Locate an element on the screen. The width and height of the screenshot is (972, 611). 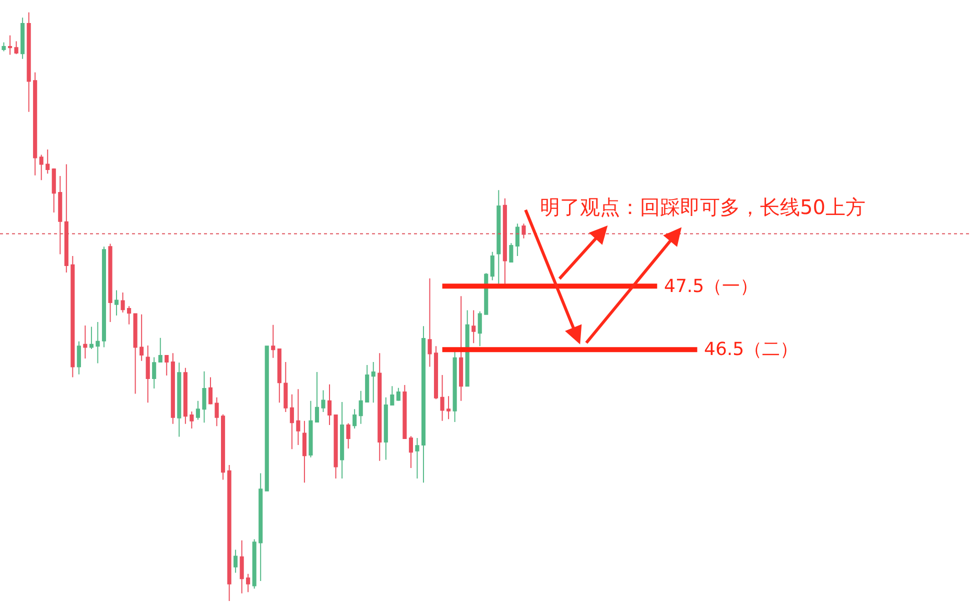
text: 明了观点：回踩即可多，长线50上方 is located at coordinates (703, 207).